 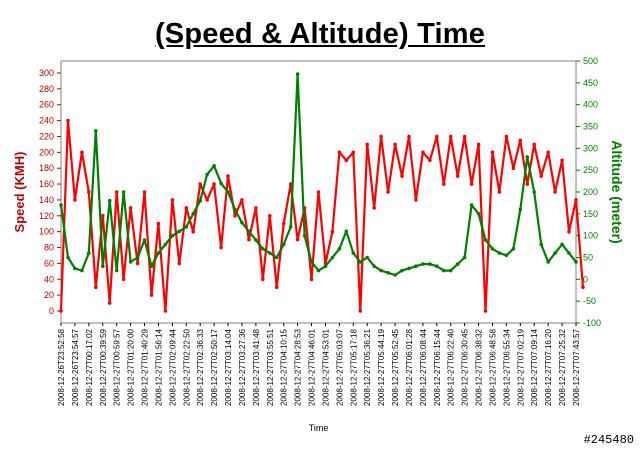 I want to click on x-axis-label: Time, so click(x=319, y=428).